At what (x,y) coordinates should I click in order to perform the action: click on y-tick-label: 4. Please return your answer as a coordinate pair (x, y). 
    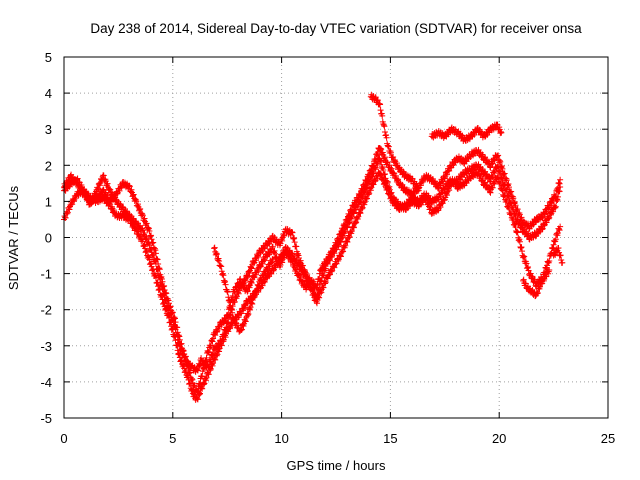
    Looking at the image, I should click on (48, 93).